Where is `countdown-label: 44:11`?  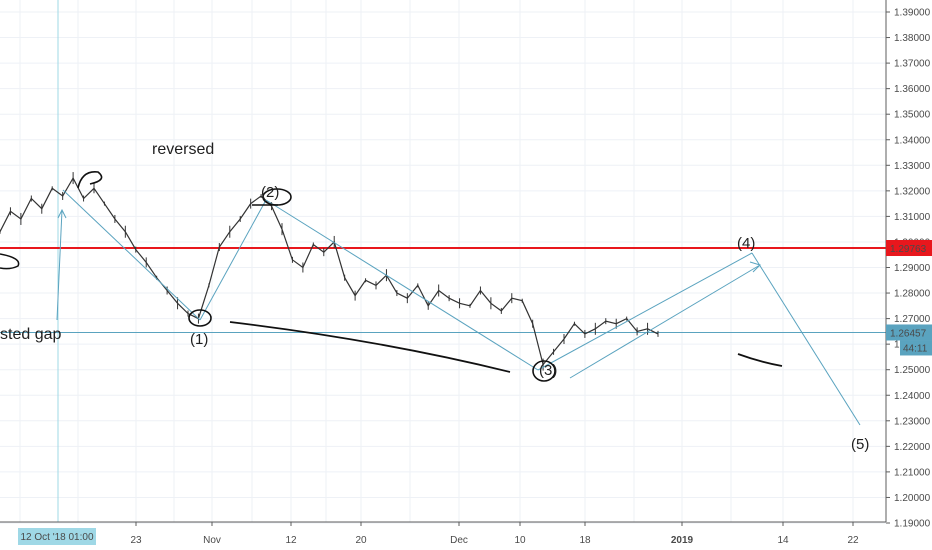
countdown-label: 44:11 is located at coordinates (915, 348).